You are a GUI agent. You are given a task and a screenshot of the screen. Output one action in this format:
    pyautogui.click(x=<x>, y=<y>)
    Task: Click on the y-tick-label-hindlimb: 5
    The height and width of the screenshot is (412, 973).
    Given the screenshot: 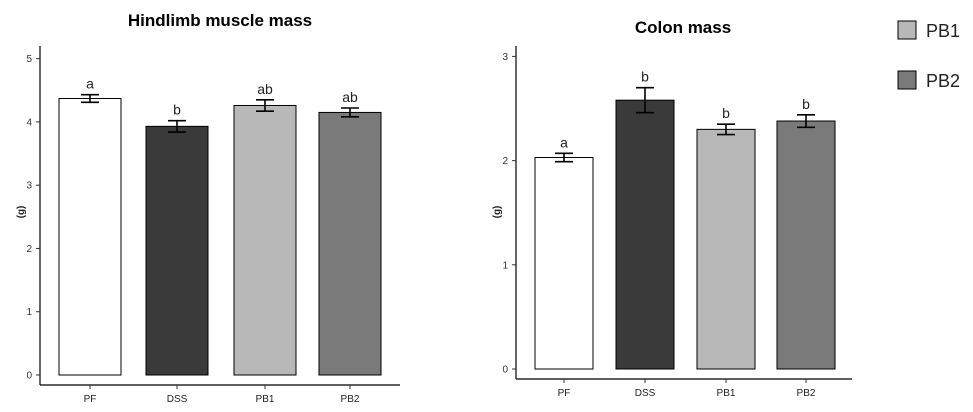 What is the action you would take?
    pyautogui.click(x=29, y=59)
    